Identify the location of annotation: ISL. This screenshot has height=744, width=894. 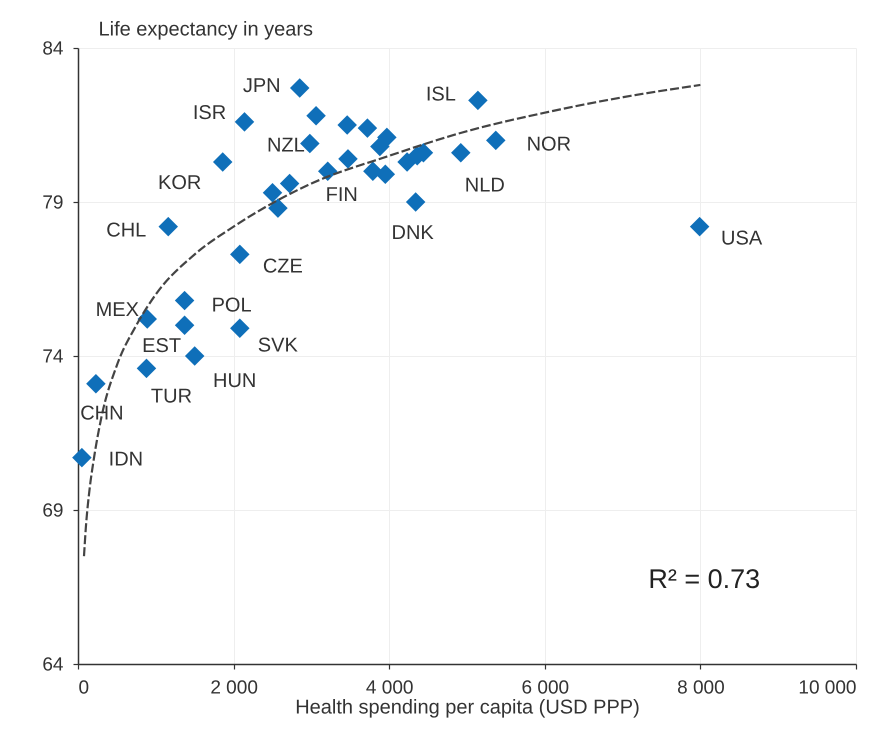
(441, 94).